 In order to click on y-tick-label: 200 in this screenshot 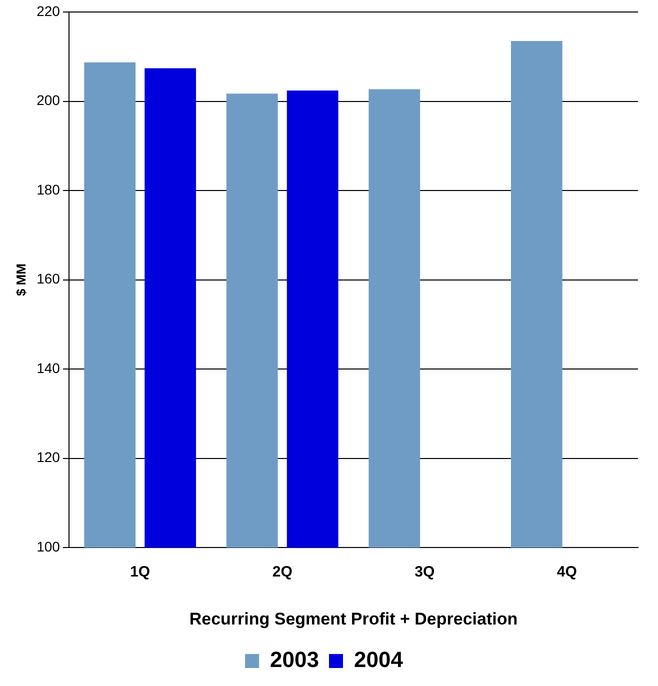, I will do `click(48, 100)`.